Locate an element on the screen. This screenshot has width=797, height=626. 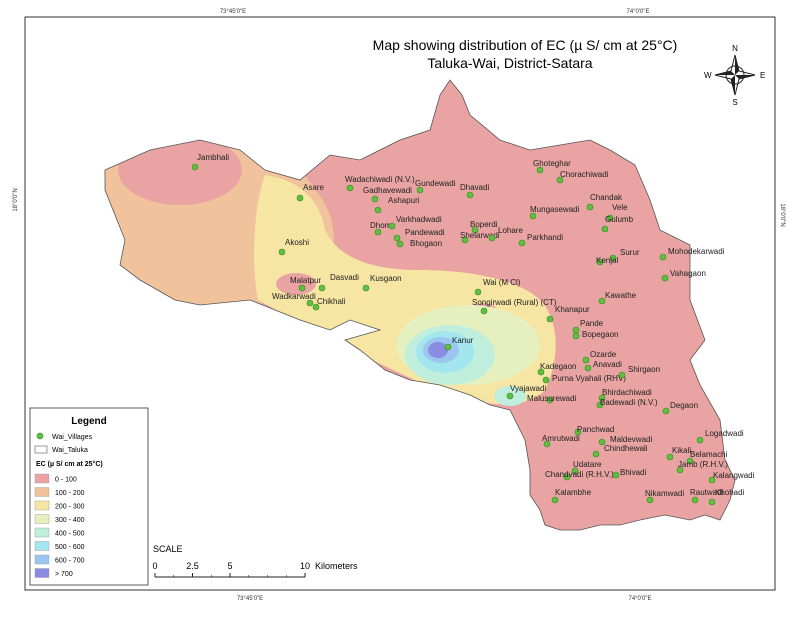
village-label: Malatpur is located at coordinates (305, 280).